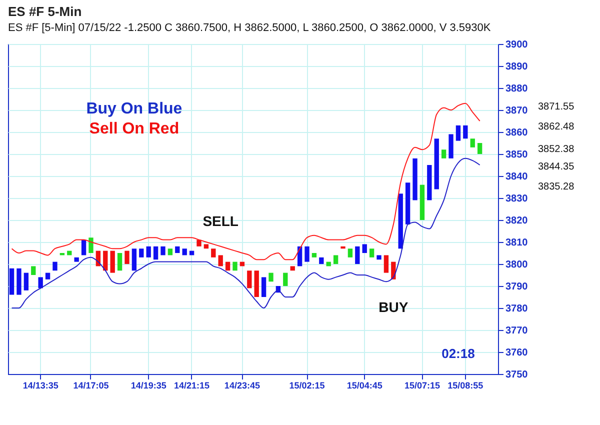 The width and height of the screenshot is (600, 425). I want to click on y-tick-label: 3860, so click(517, 133).